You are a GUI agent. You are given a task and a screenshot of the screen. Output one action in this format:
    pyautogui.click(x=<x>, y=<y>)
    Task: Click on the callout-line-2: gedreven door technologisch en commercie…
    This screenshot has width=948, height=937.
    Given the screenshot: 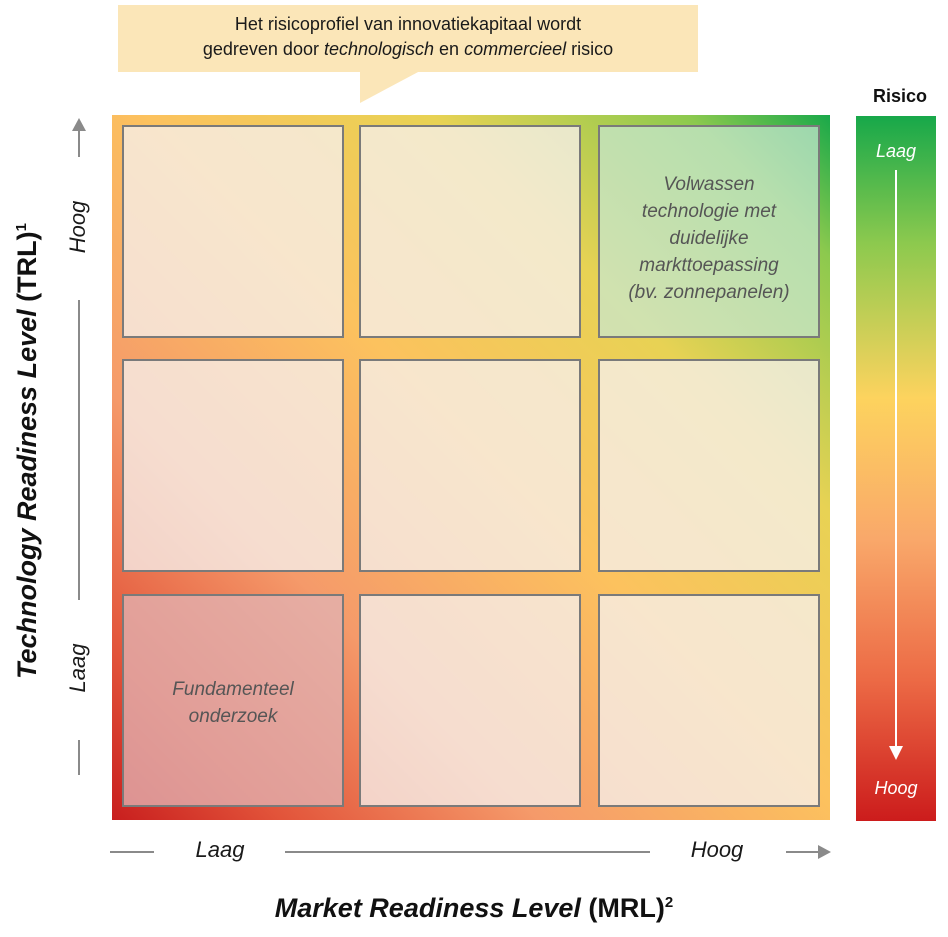 What is the action you would take?
    pyautogui.click(x=408, y=49)
    